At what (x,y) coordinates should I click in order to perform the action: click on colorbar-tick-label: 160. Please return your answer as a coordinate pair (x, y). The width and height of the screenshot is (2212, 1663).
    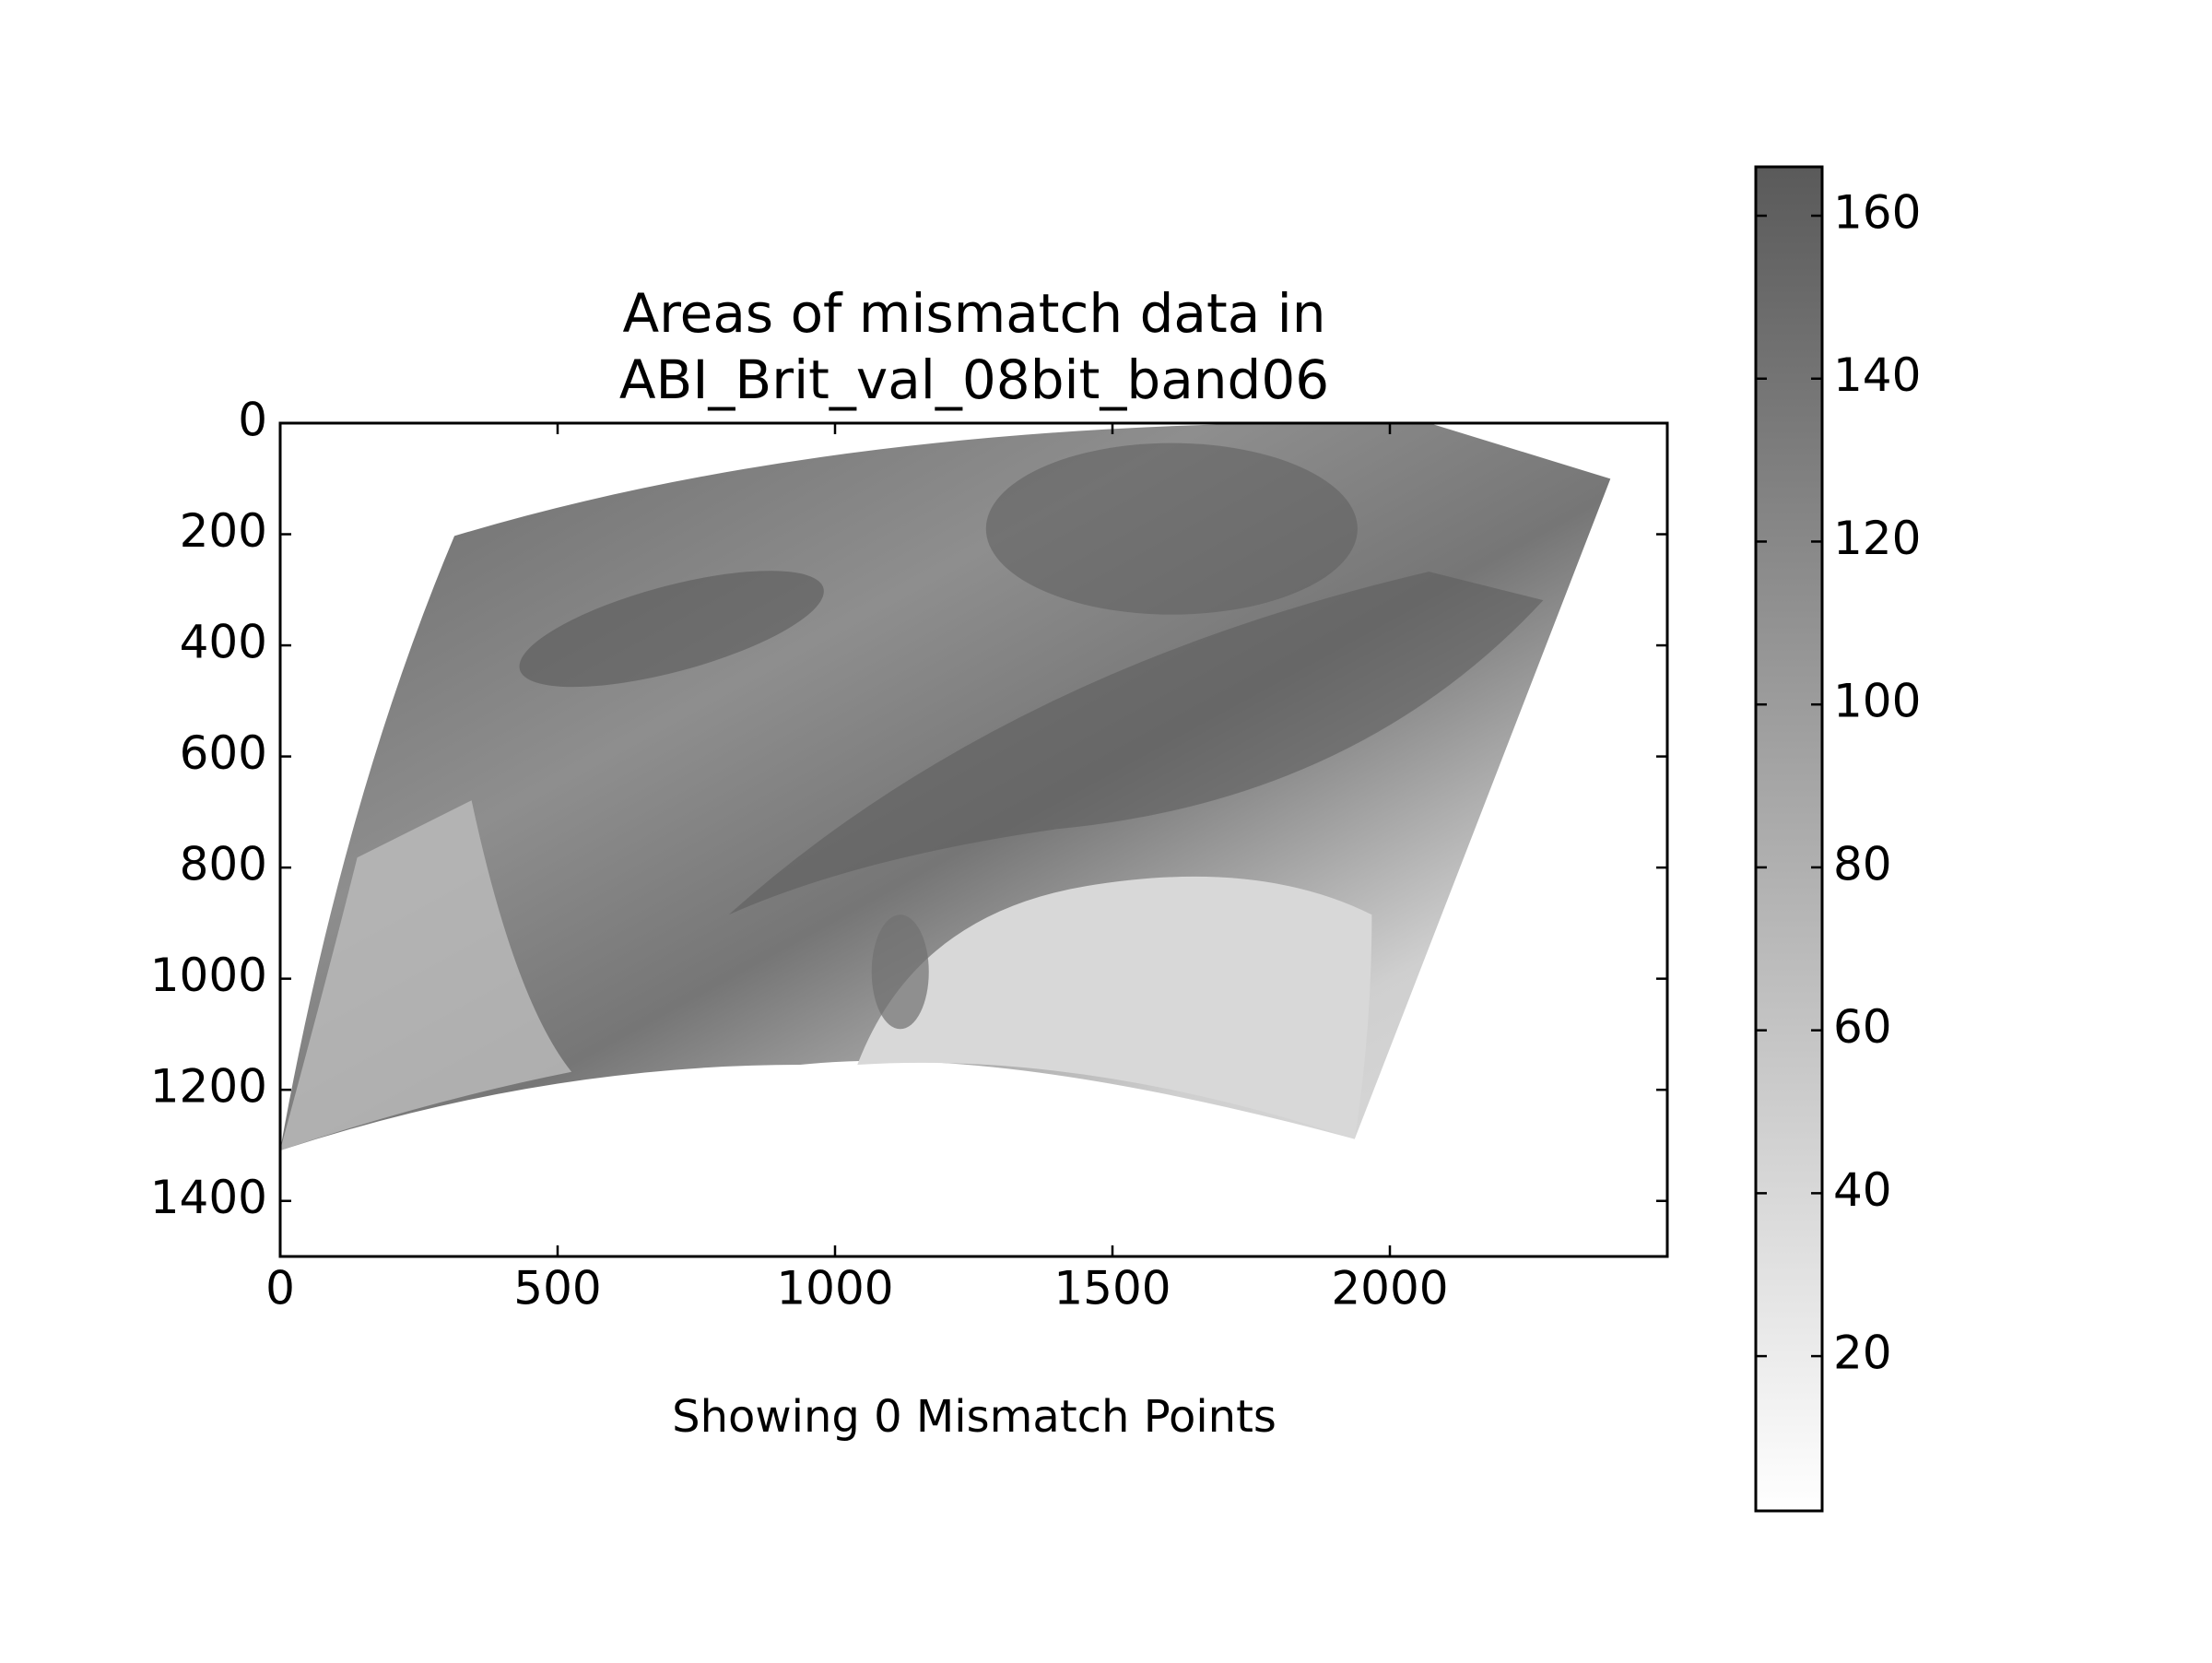
    Looking at the image, I should click on (1877, 213).